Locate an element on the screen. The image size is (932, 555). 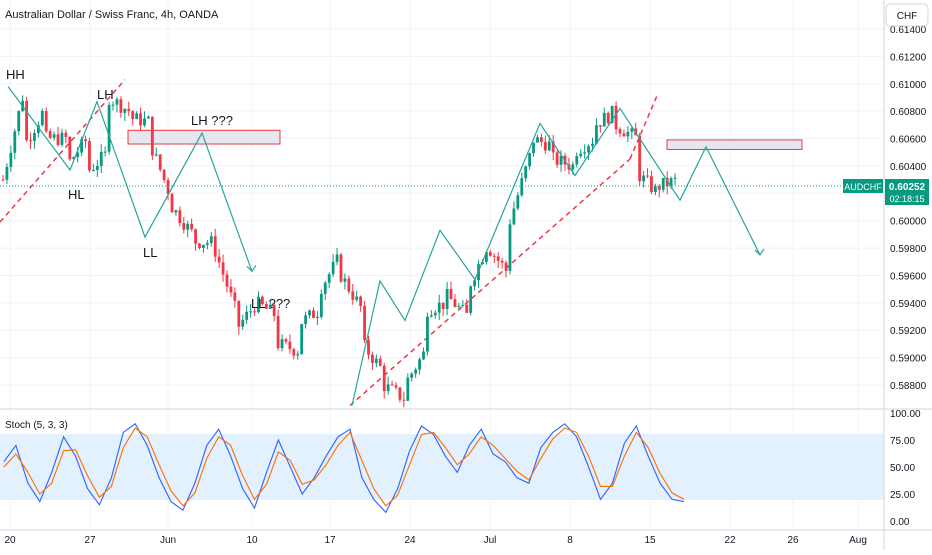
structure-label: LH is located at coordinates (105, 94).